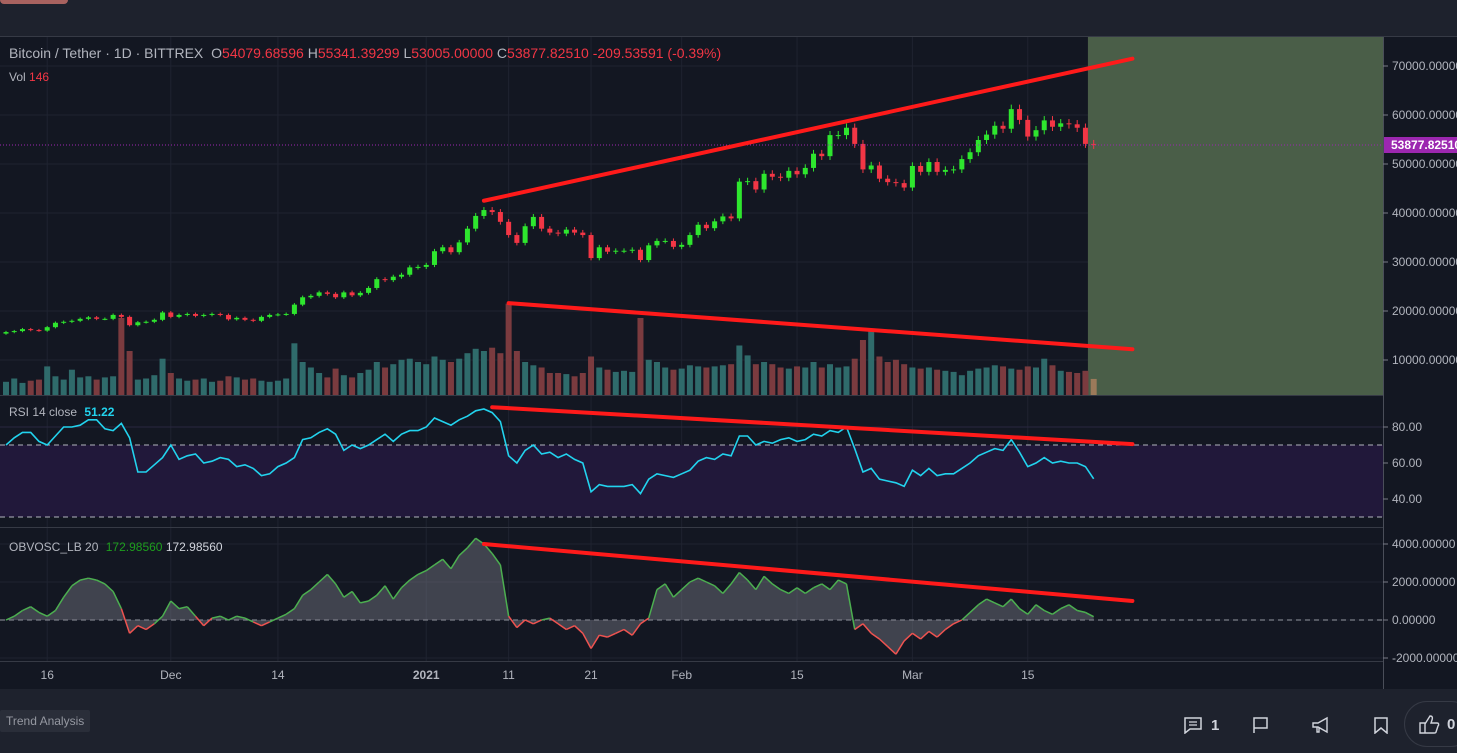 This screenshot has height=753, width=1457. Describe the element at coordinates (1320, 725) in the screenshot. I see `share-button` at that location.